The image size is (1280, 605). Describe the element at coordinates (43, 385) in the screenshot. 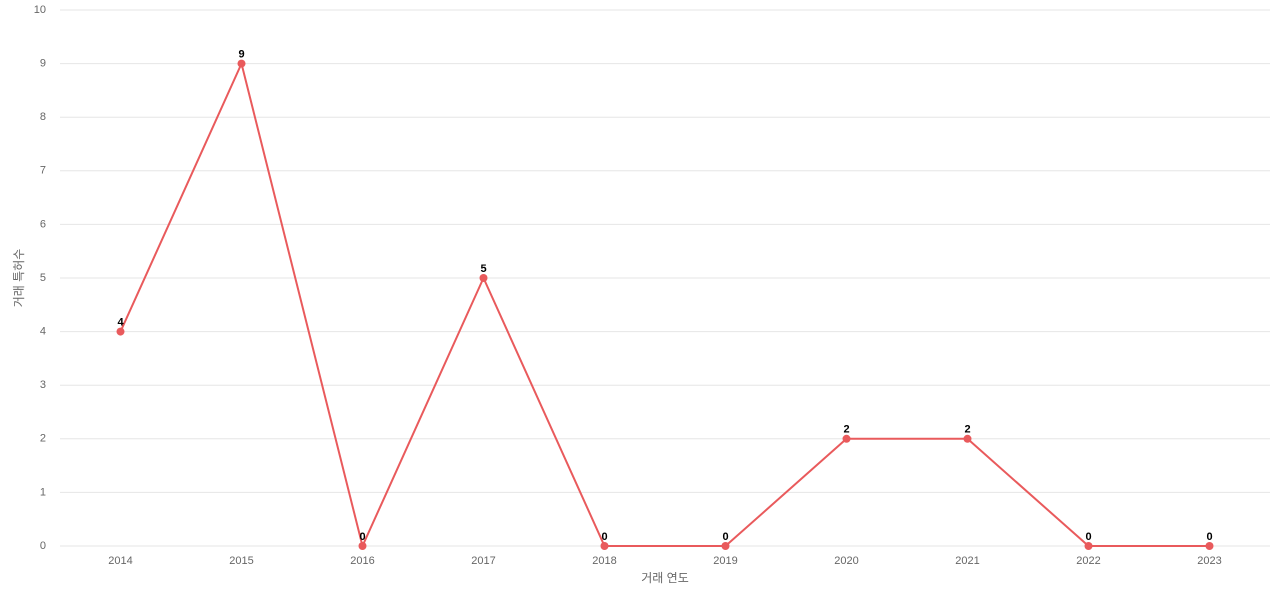

I see `y-tick-label: 3` at that location.